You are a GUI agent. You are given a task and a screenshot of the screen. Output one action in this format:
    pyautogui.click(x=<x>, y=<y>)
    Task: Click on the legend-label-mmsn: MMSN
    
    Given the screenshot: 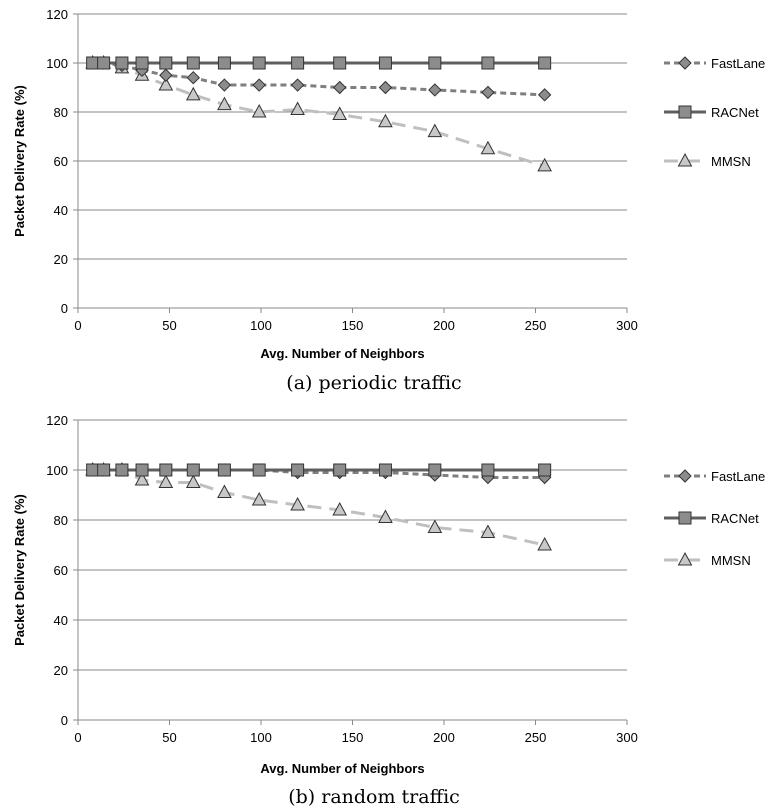 What is the action you would take?
    pyautogui.click(x=731, y=161)
    